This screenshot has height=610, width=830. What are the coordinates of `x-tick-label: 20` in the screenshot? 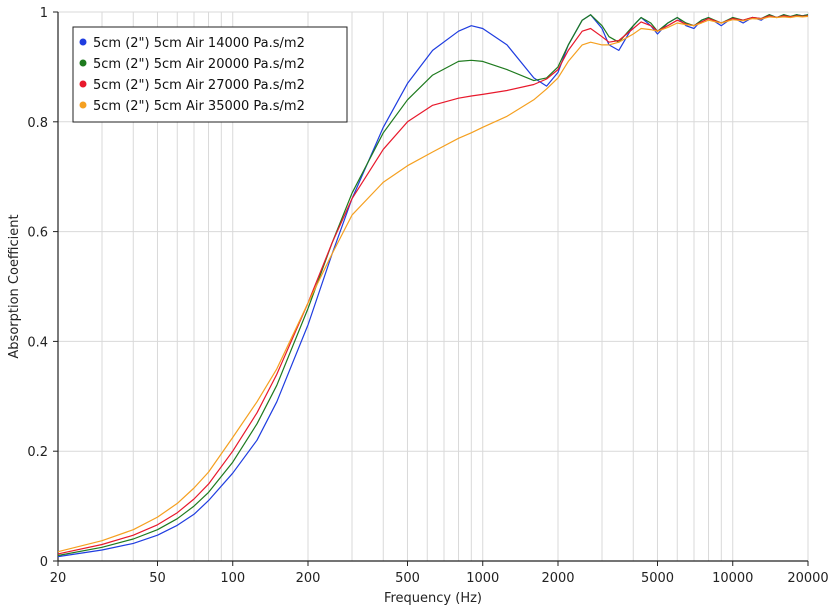 It's located at (58, 578).